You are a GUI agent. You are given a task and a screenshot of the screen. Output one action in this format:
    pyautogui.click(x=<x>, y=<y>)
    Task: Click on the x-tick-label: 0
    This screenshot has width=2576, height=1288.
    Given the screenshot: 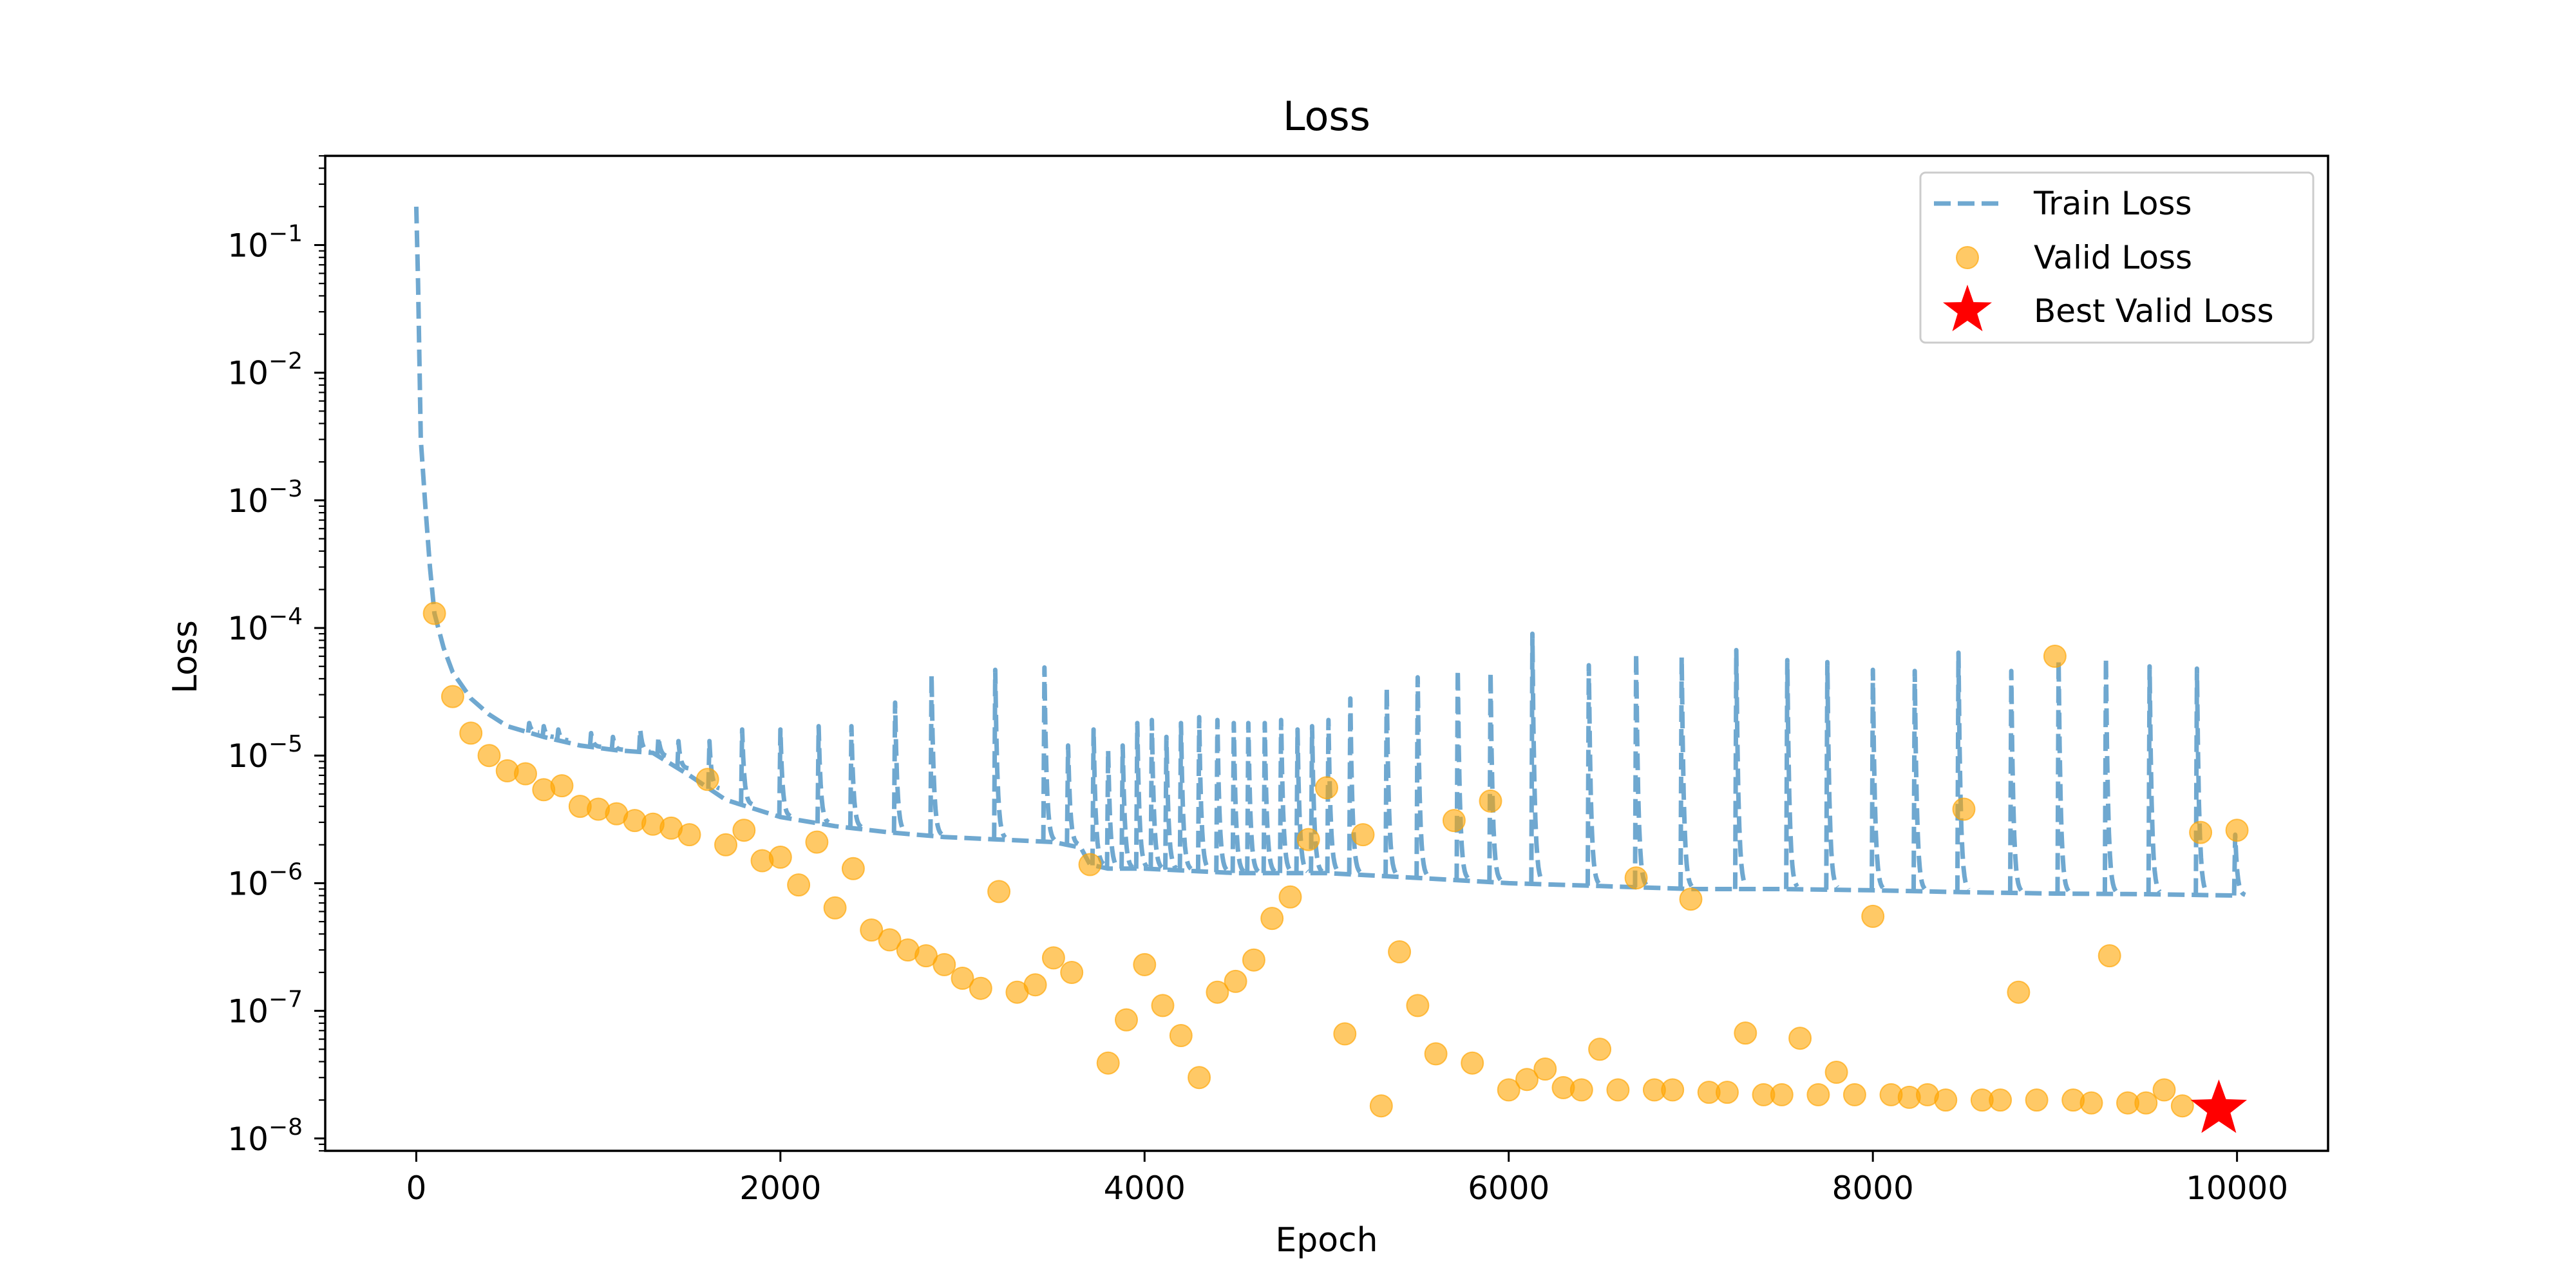 What is the action you would take?
    pyautogui.click(x=416, y=1189)
    